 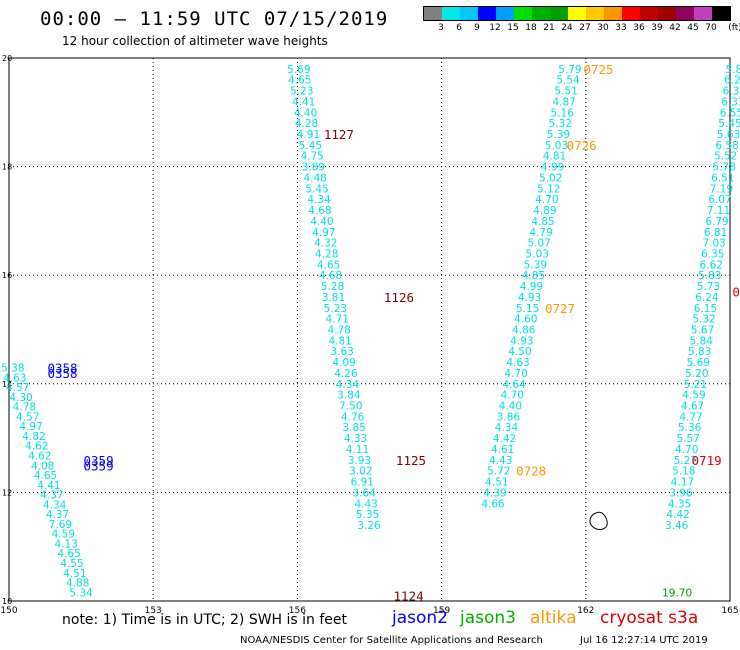 What do you see at coordinates (459, 28) in the screenshot?
I see `legend-label: 6` at bounding box center [459, 28].